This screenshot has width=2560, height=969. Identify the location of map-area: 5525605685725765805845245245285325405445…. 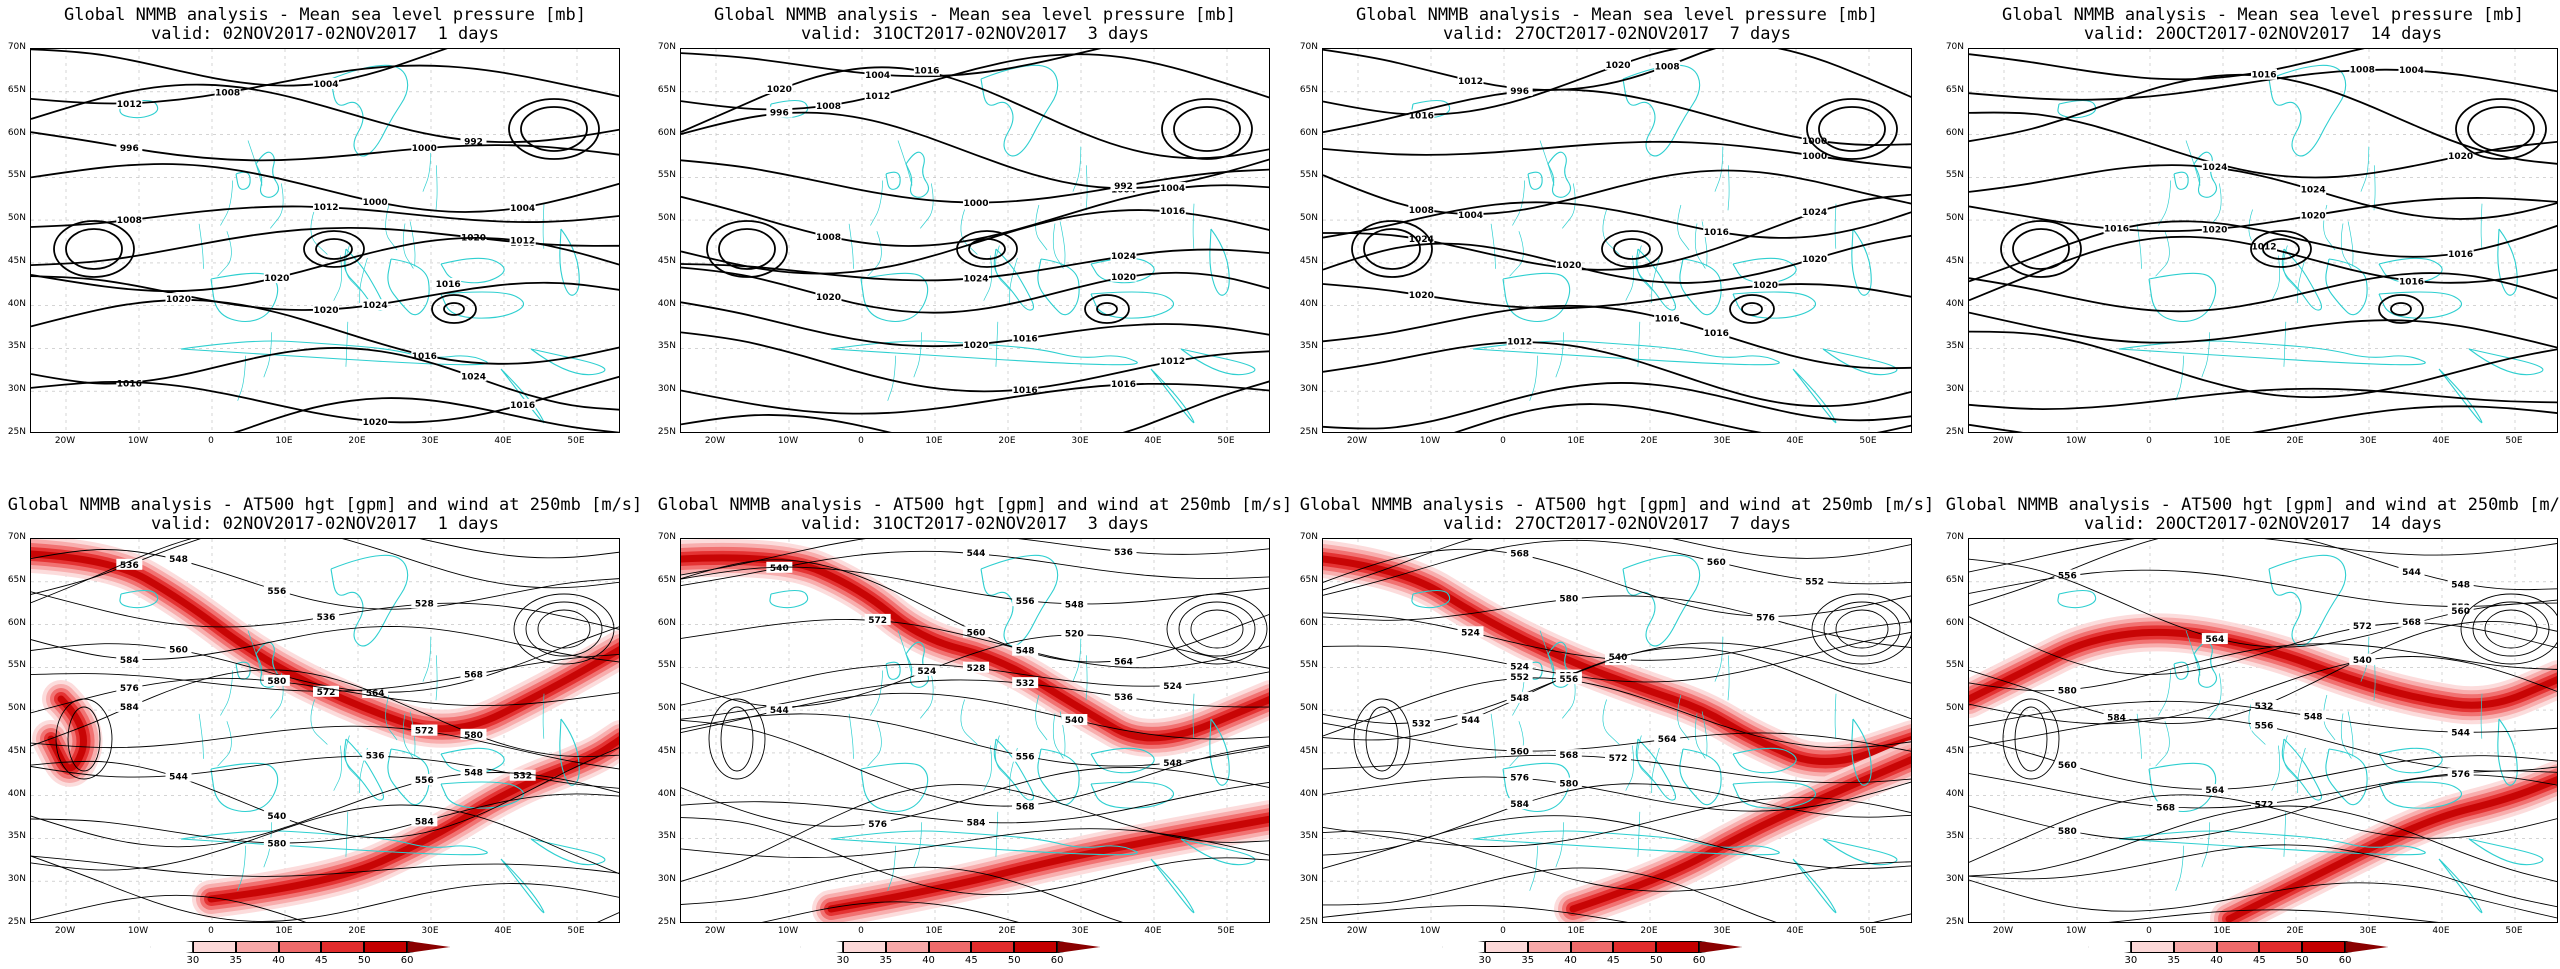
(1617, 730).